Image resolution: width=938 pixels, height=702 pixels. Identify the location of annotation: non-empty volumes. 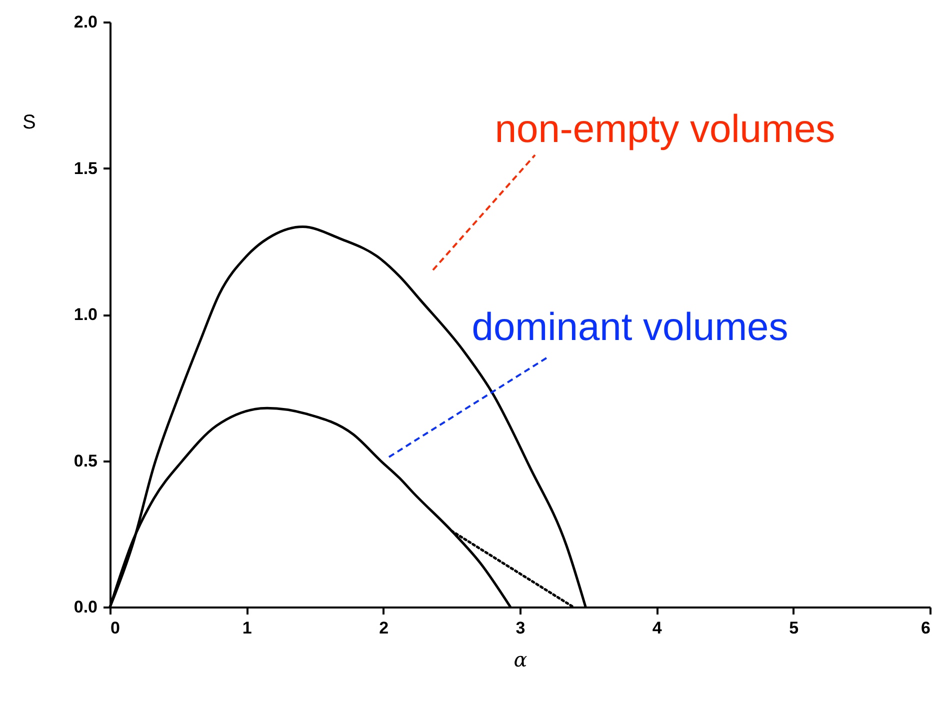
(665, 129).